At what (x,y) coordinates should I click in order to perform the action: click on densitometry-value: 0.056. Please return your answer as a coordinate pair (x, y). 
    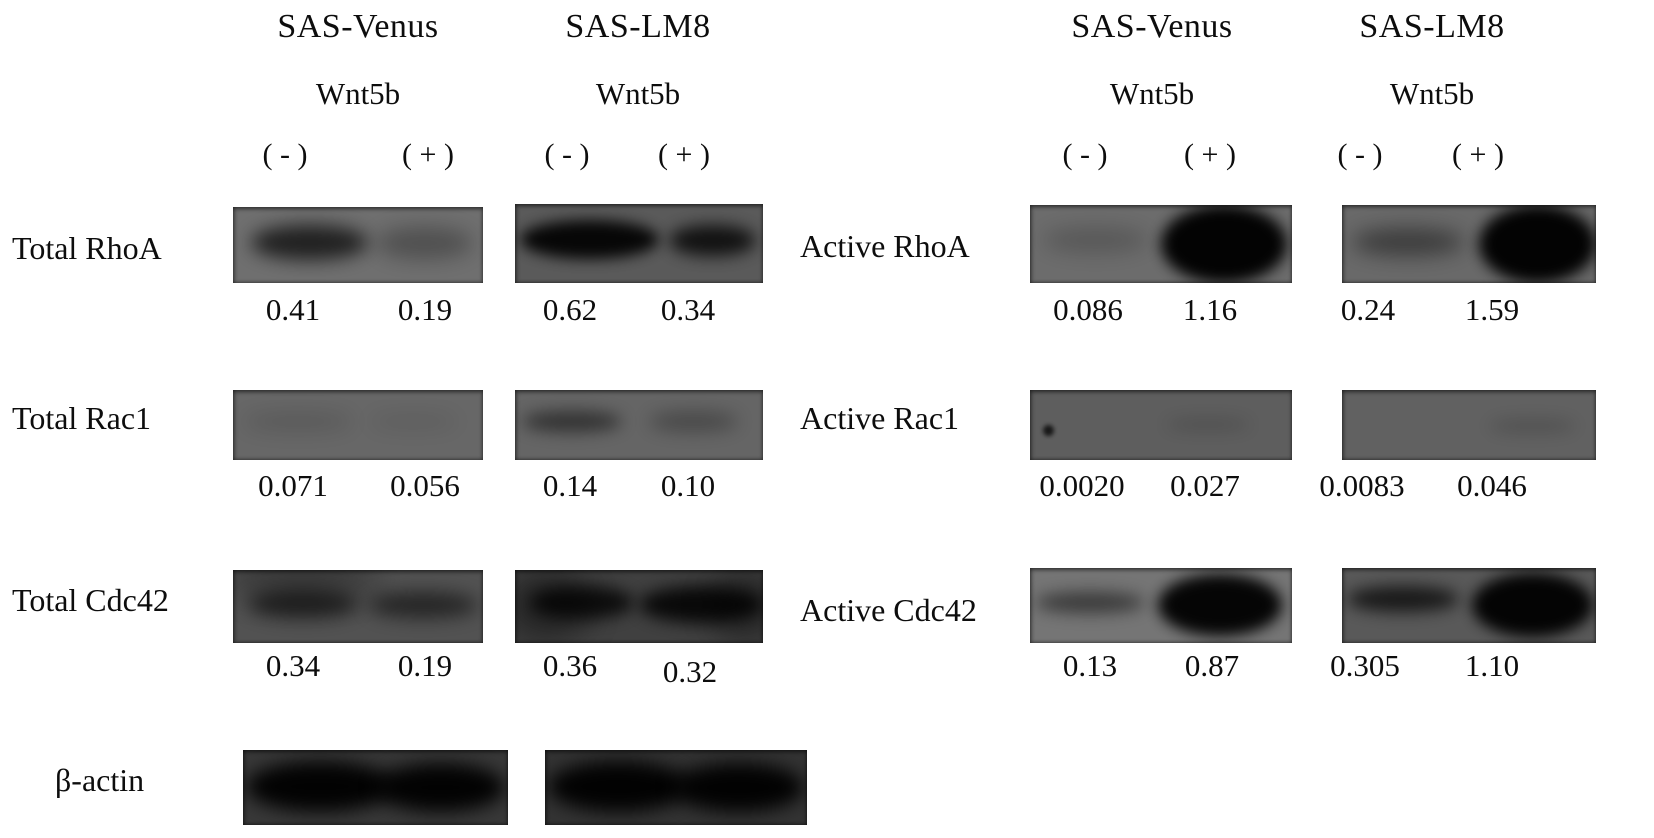
    Looking at the image, I should click on (425, 485).